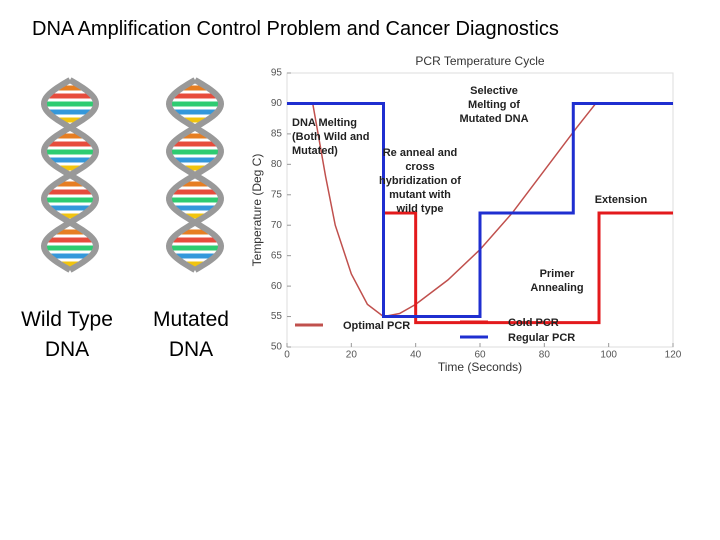  What do you see at coordinates (277, 164) in the screenshot?
I see `y-tick-label: 80` at bounding box center [277, 164].